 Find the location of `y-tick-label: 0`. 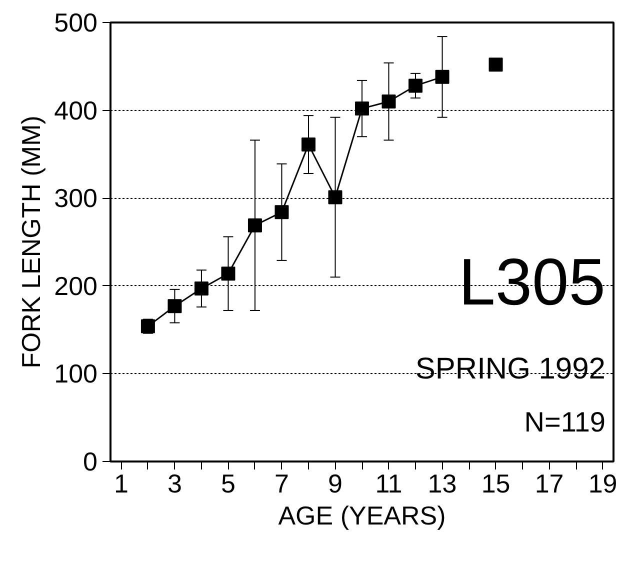

y-tick-label: 0 is located at coordinates (90, 461).